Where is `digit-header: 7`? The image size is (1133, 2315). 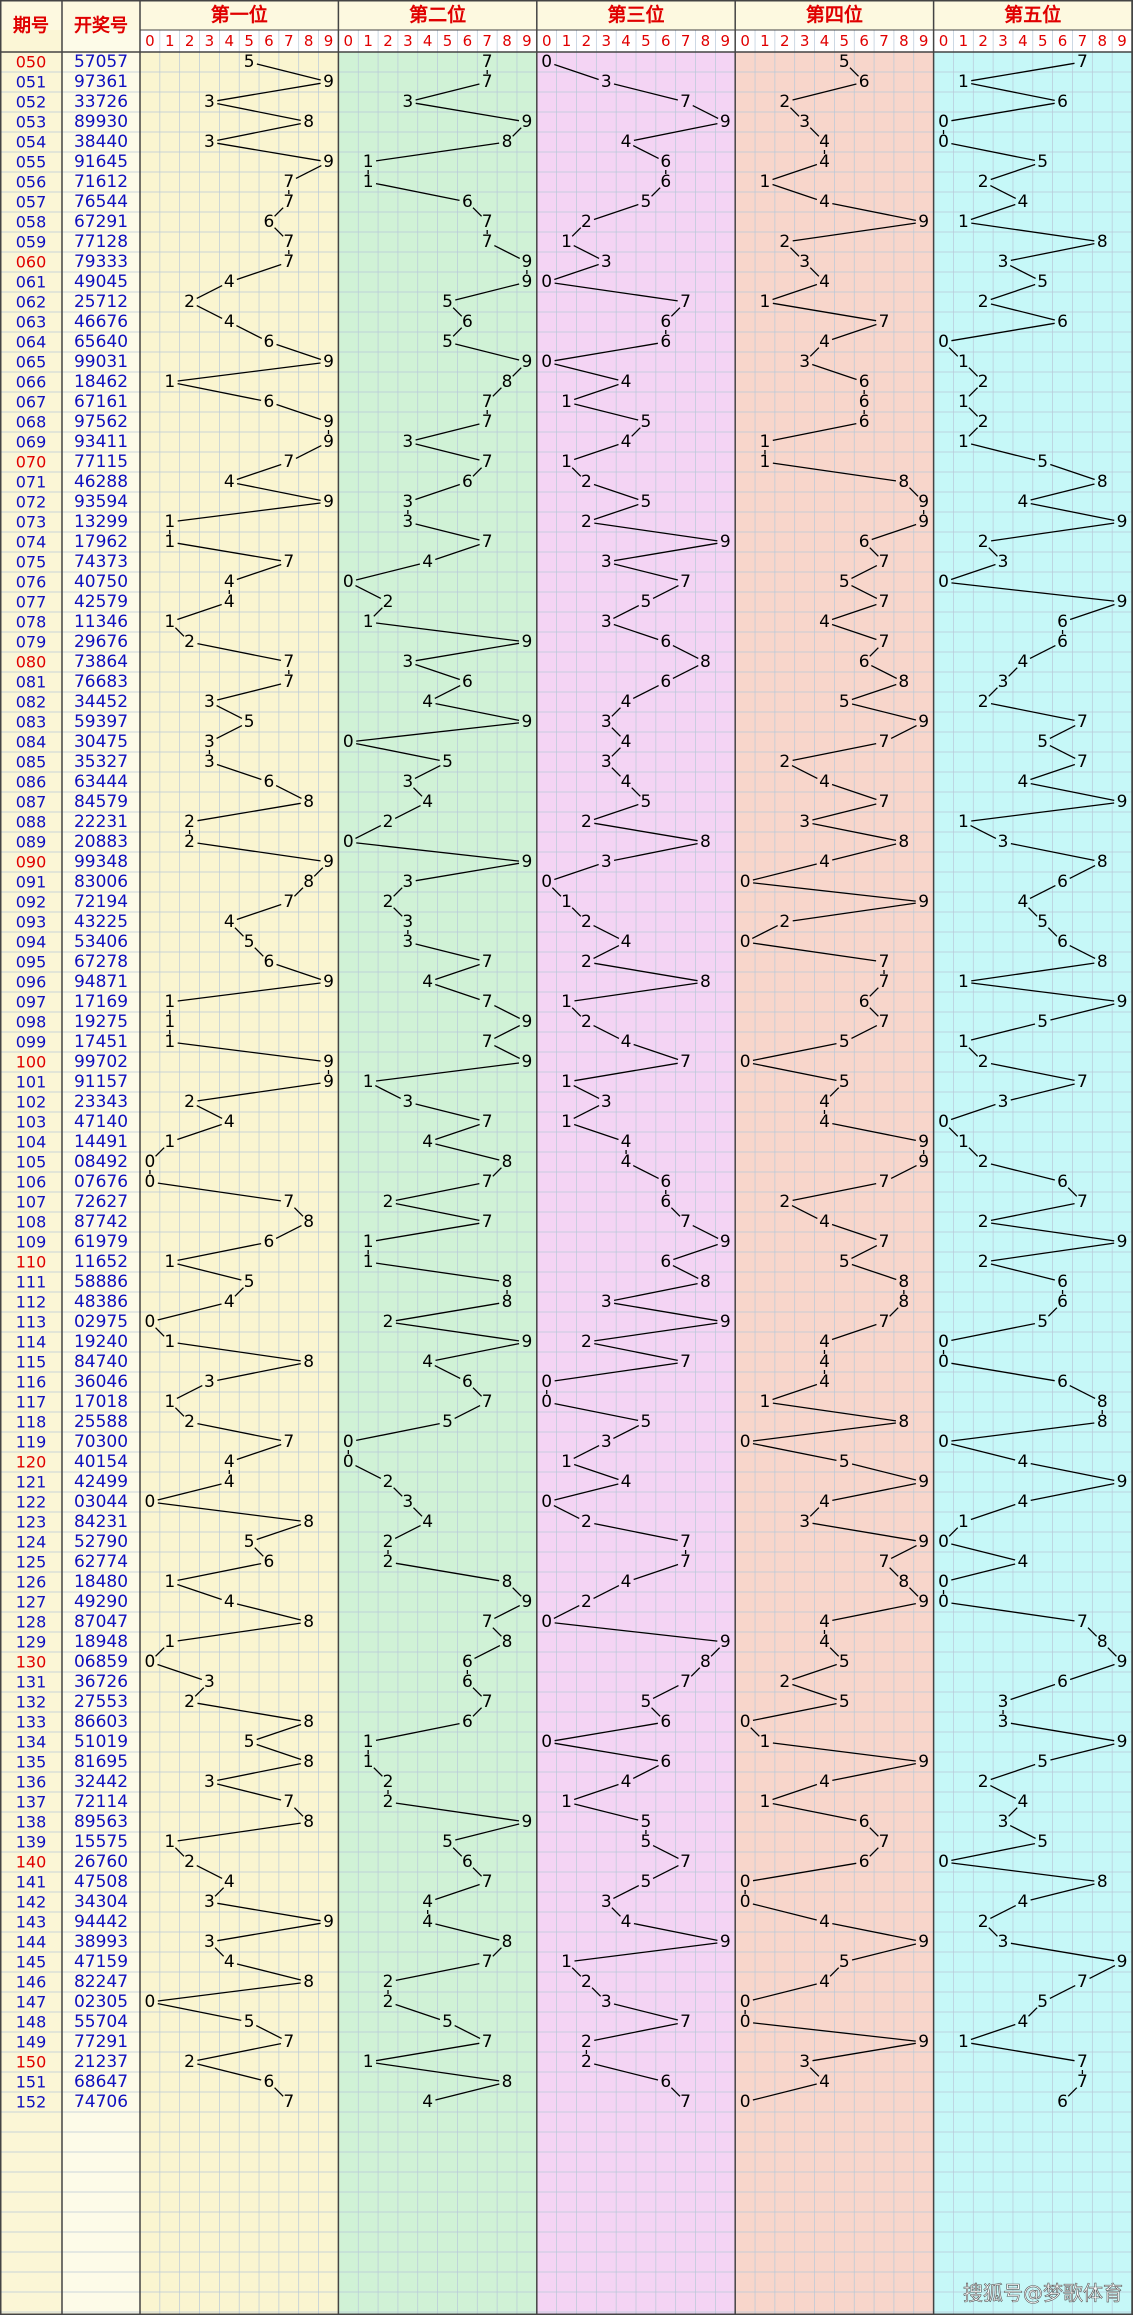
digit-header: 7 is located at coordinates (487, 41).